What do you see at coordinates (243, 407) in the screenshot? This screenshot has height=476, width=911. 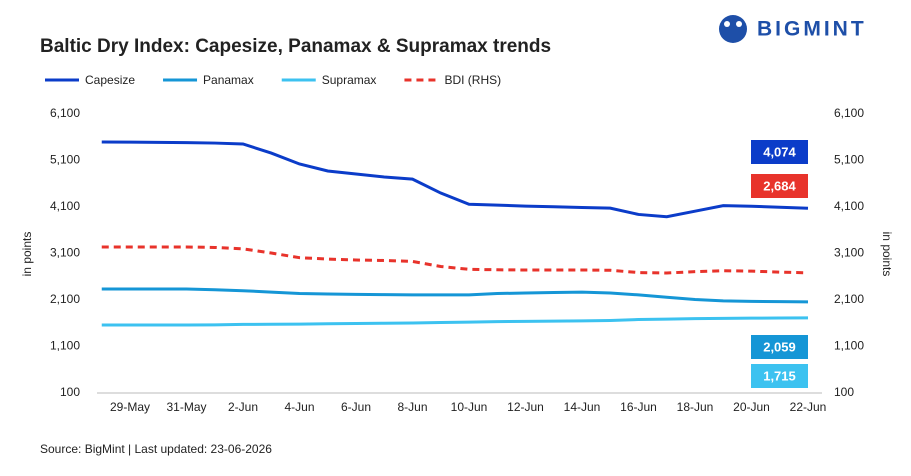 I see `x-tick-label: 2-Jun` at bounding box center [243, 407].